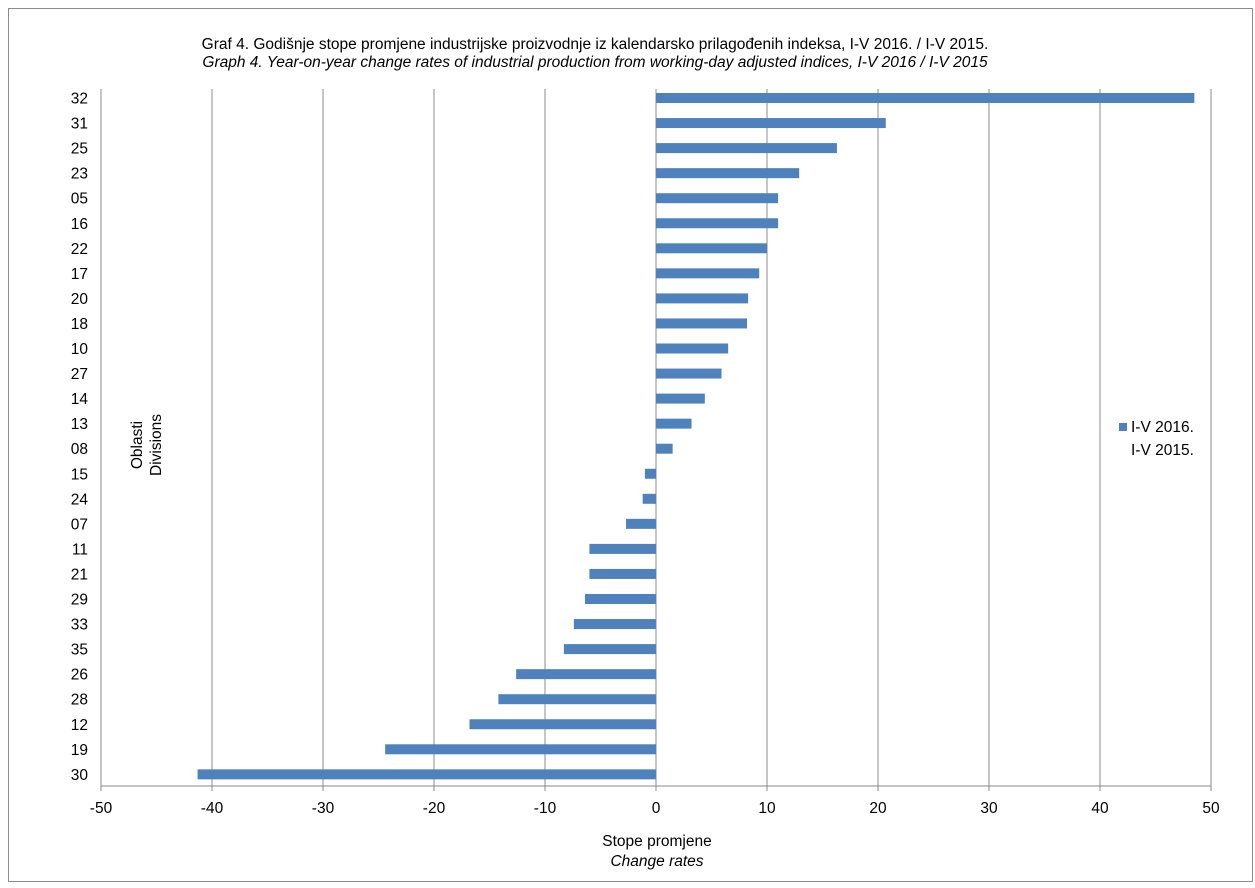 The width and height of the screenshot is (1255, 888). Describe the element at coordinates (656, 841) in the screenshot. I see `x-axis-label: Stope promjene` at that location.